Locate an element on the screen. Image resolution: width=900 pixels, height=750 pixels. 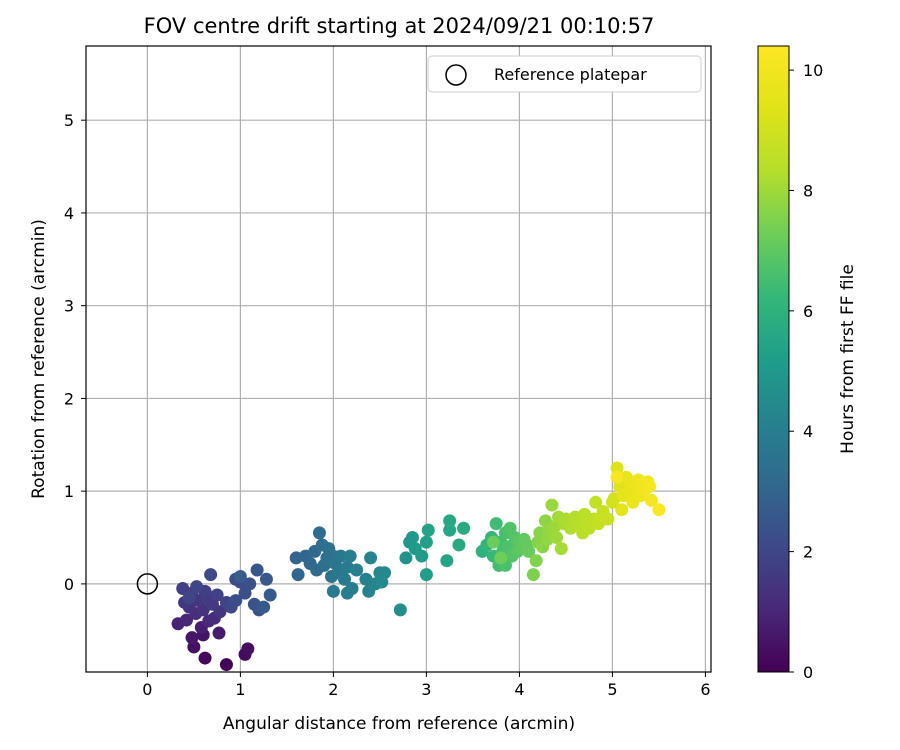
x-tick-label: 3 is located at coordinates (426, 689).